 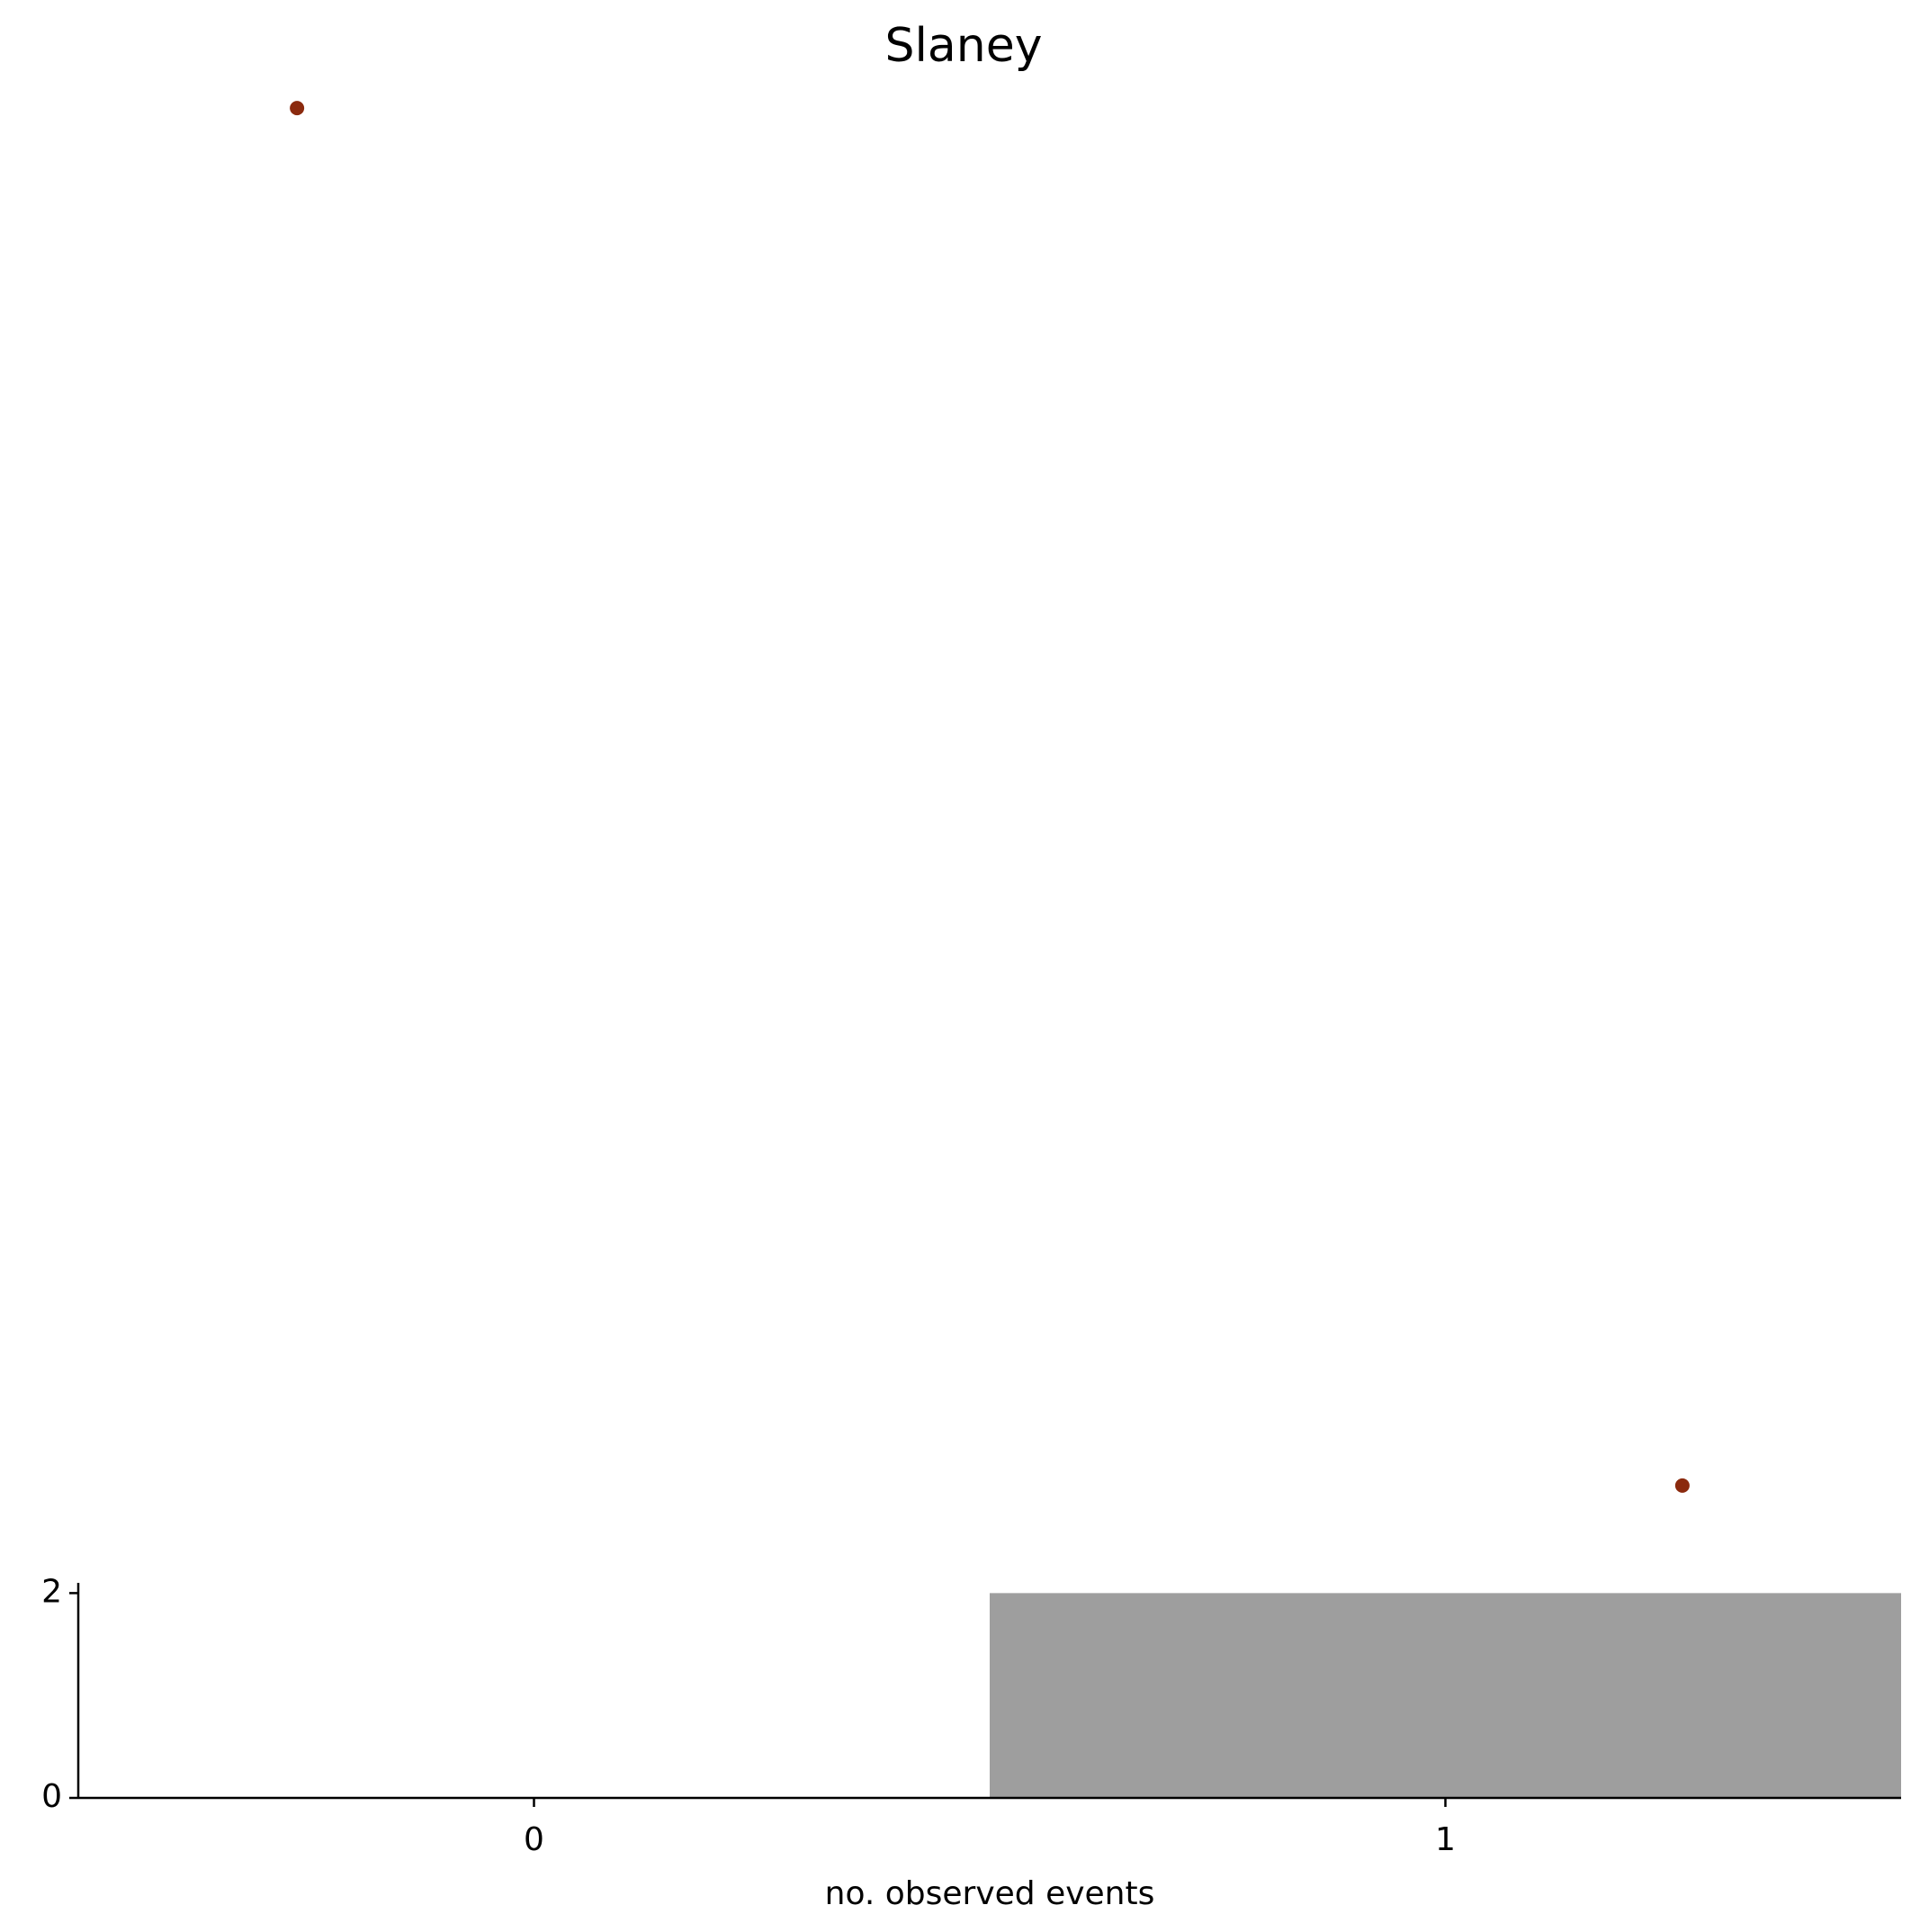 I want to click on x-tick-label: 0, so click(x=534, y=1839).